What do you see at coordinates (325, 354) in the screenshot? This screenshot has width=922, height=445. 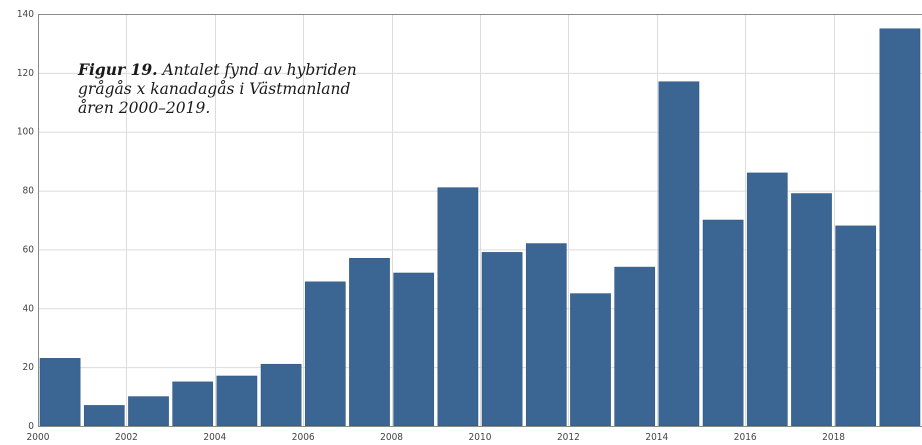 I see `bar-2006` at bounding box center [325, 354].